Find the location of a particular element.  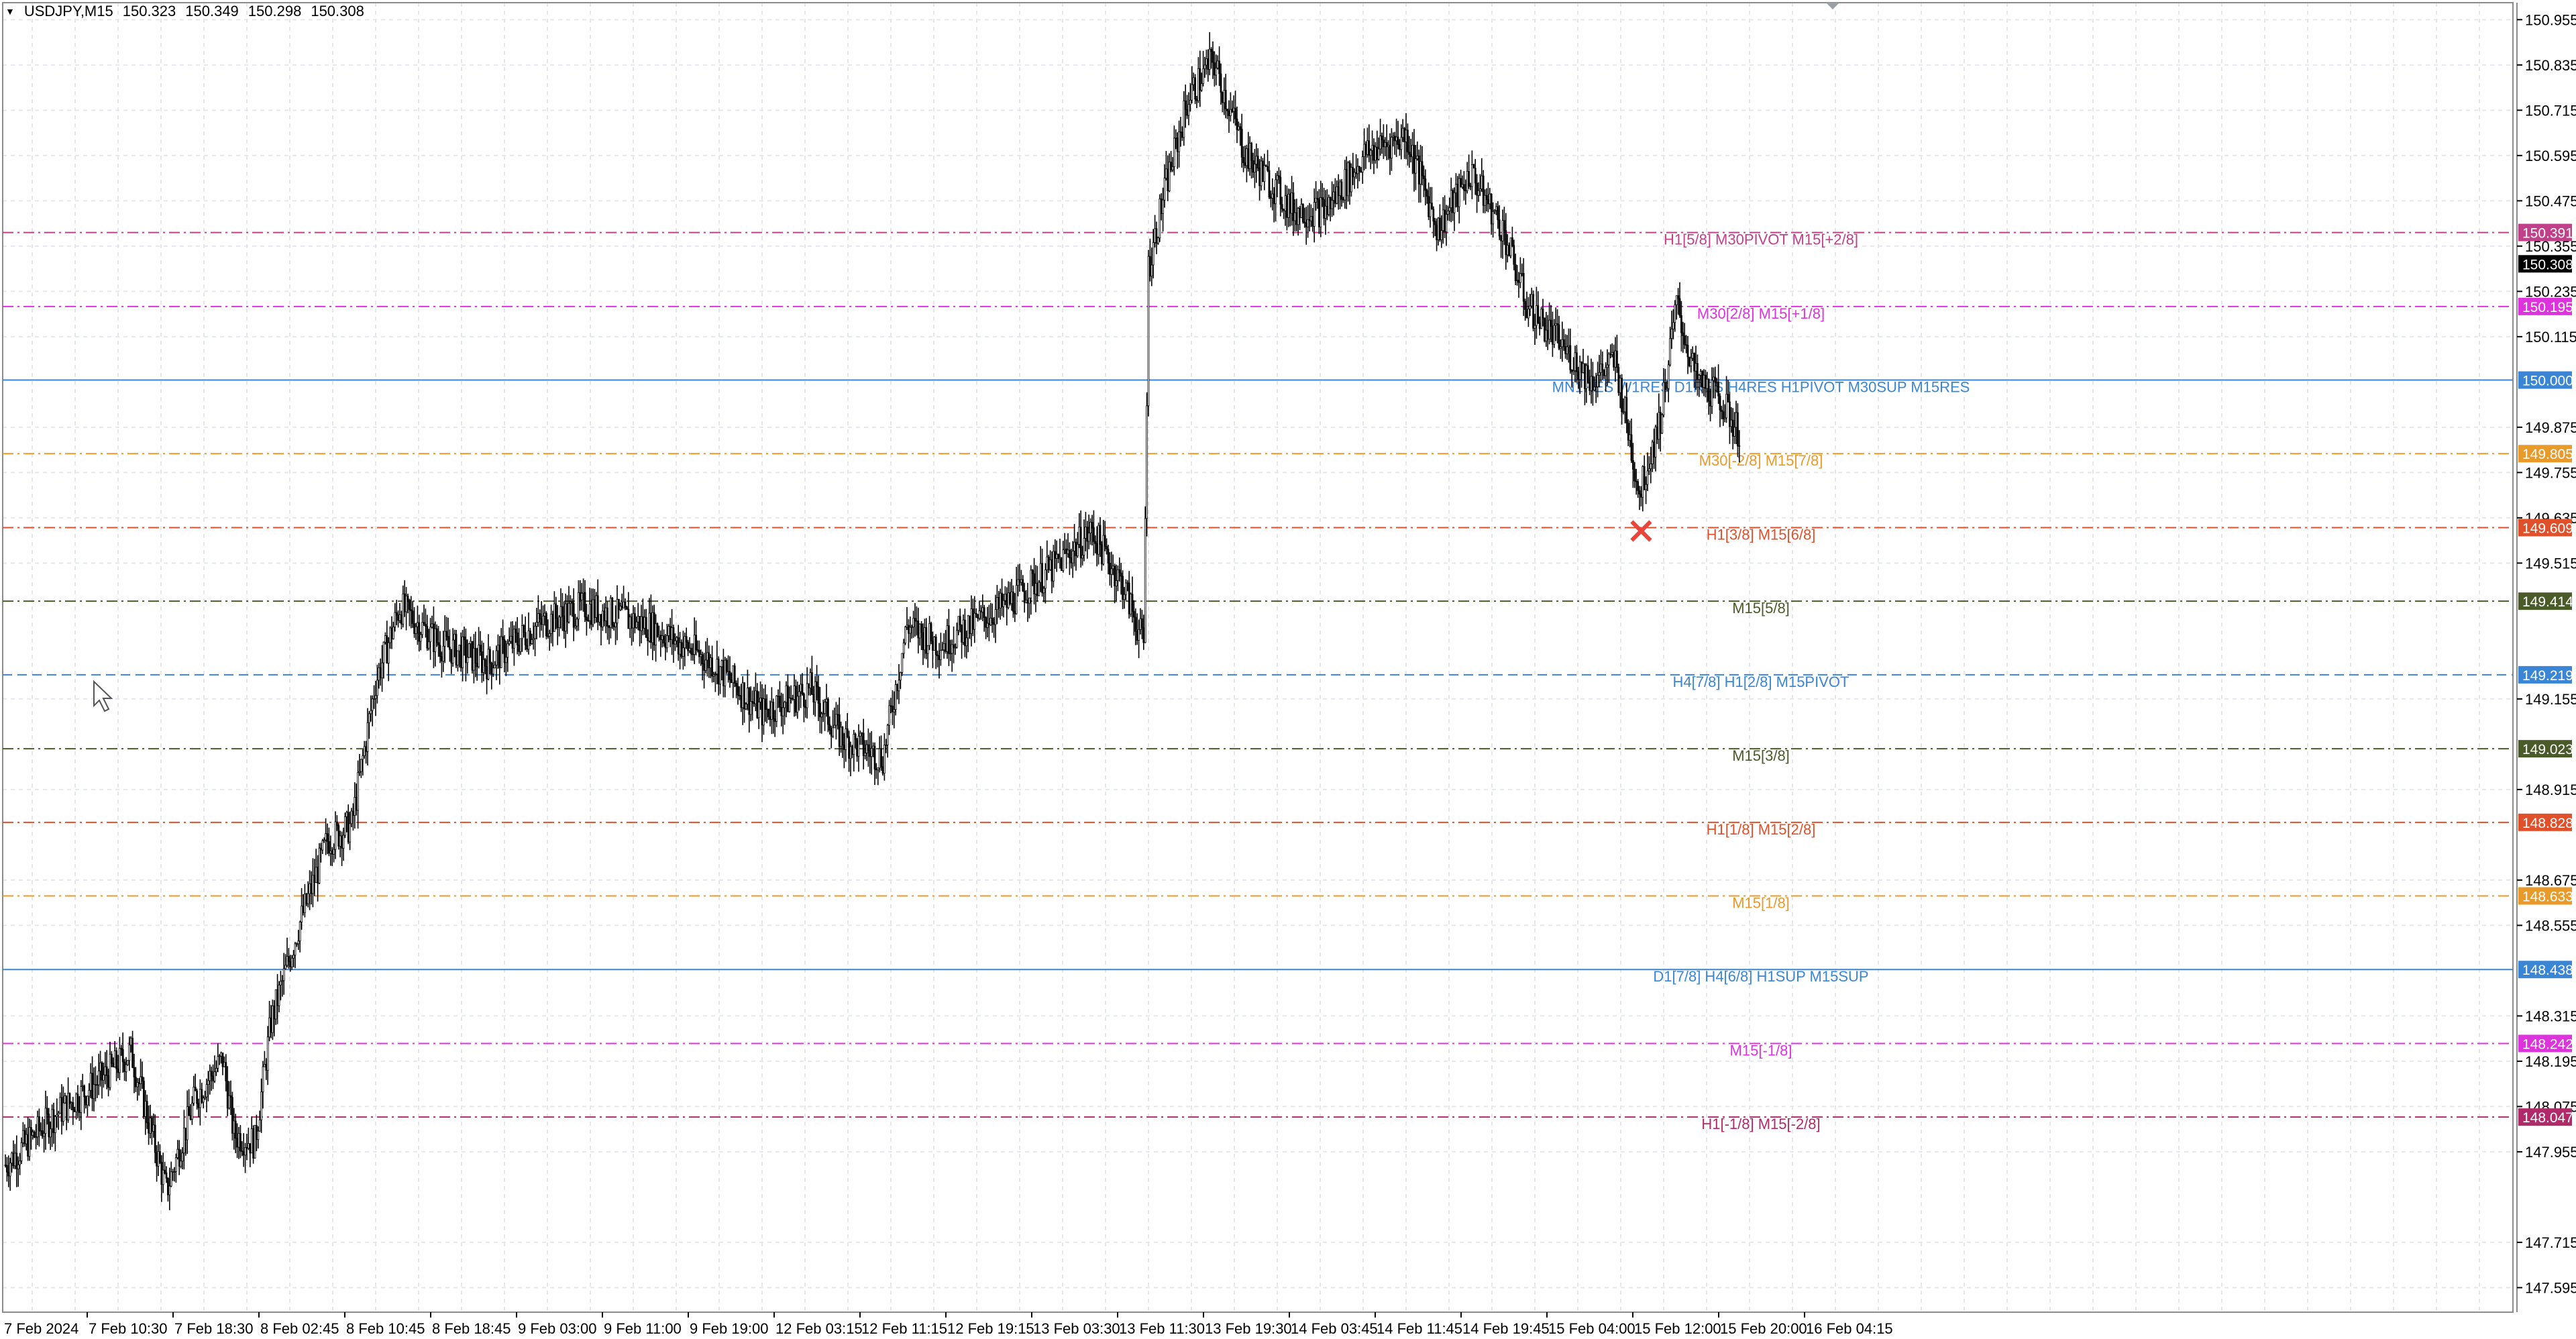

triangle-down-icon: ▼ is located at coordinates (10, 11).